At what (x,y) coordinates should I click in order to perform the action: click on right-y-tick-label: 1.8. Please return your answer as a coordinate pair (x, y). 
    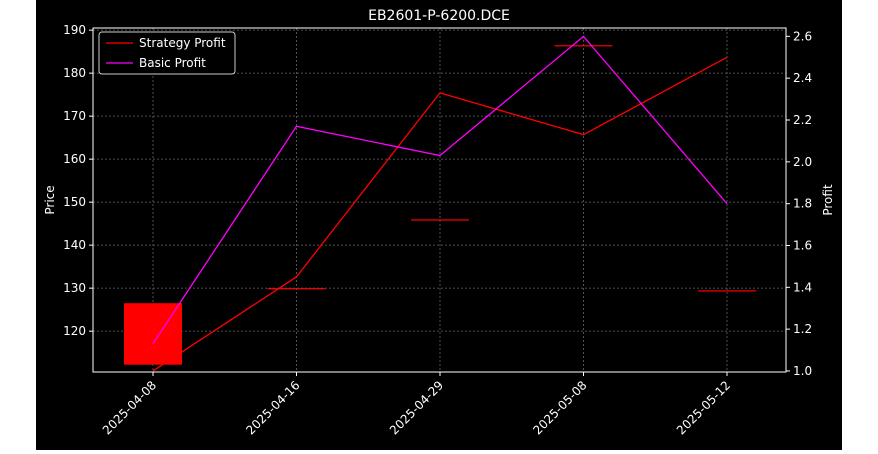
    Looking at the image, I should click on (802, 204).